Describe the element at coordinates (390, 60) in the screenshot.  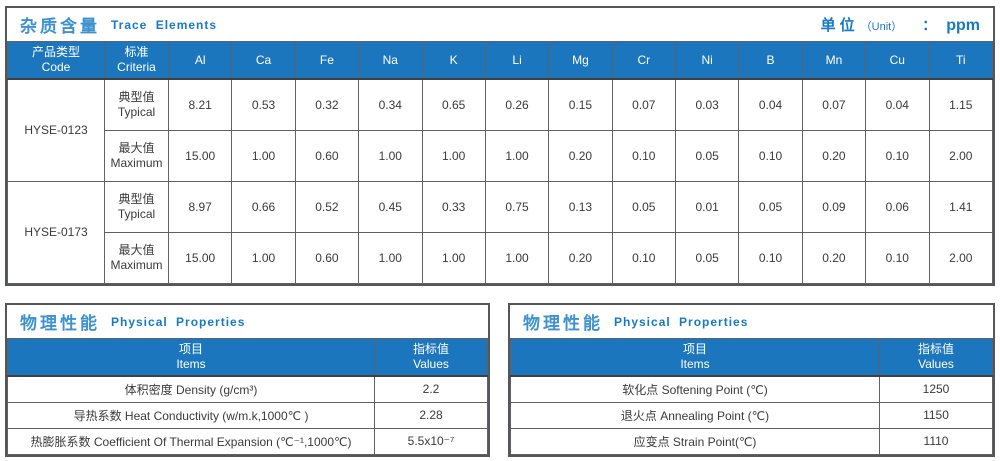
I see `column-header-element-na: Na` at that location.